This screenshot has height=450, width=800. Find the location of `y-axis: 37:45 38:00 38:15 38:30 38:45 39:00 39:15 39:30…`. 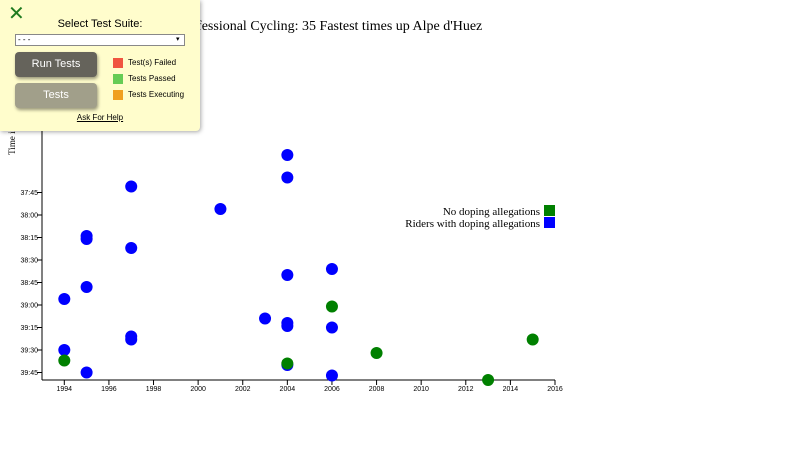

y-axis: 37:45 38:00 38:15 38:30 38:45 39:00 39:15 39:30… is located at coordinates (31, 245).